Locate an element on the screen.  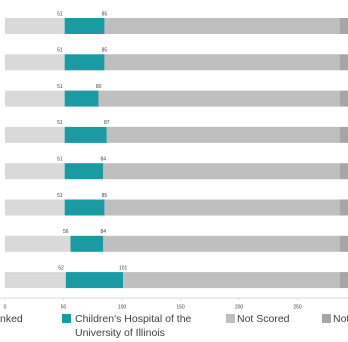
x-tick-label: 100 is located at coordinates (122, 307).